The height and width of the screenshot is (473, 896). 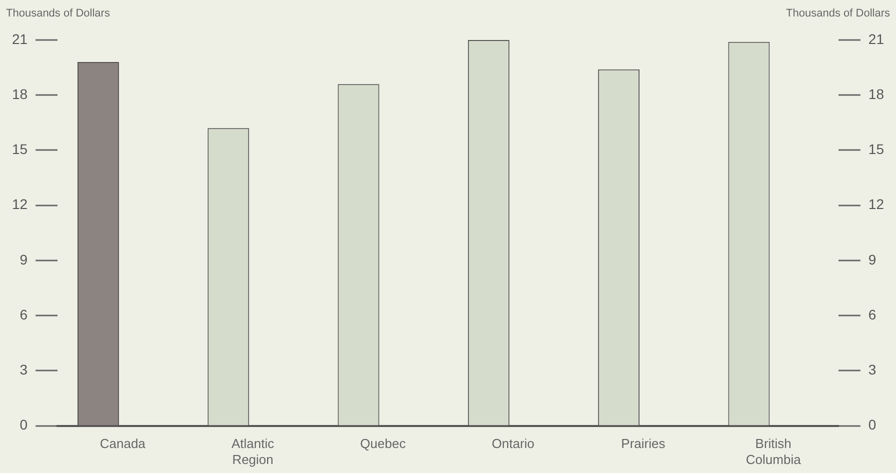 I want to click on x-tick-label: Atlantic Region, so click(x=253, y=451).